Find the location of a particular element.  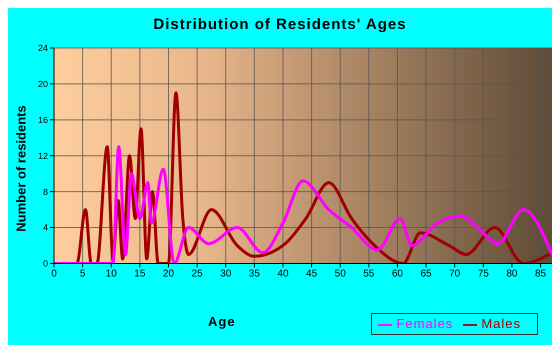

x-tick-label: 15 is located at coordinates (140, 274).